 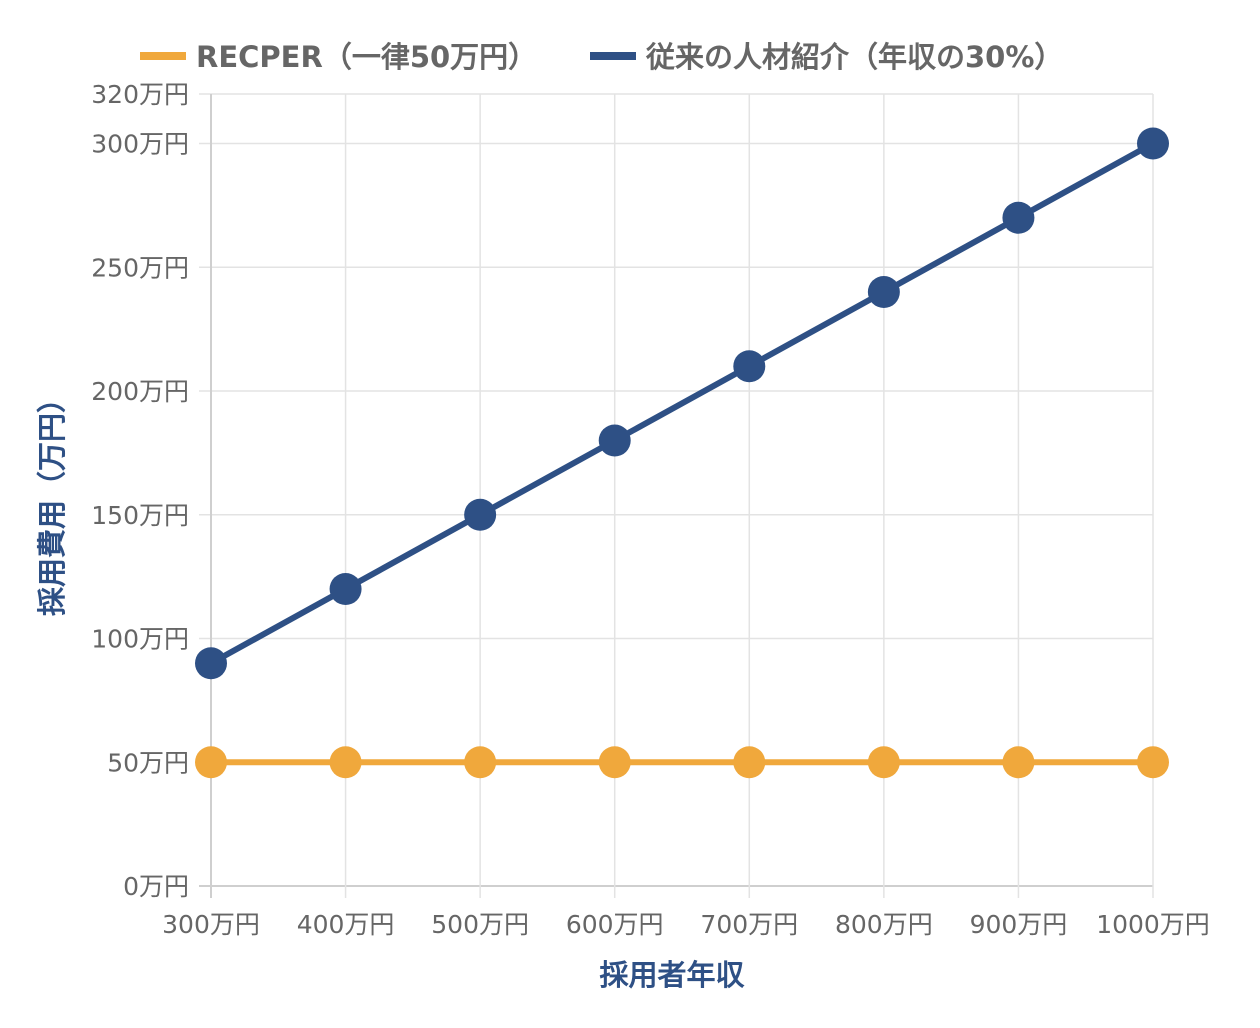 What do you see at coordinates (854, 57) in the screenshot?
I see `legend-label: 従来の人材紹介（年収の30%）` at bounding box center [854, 57].